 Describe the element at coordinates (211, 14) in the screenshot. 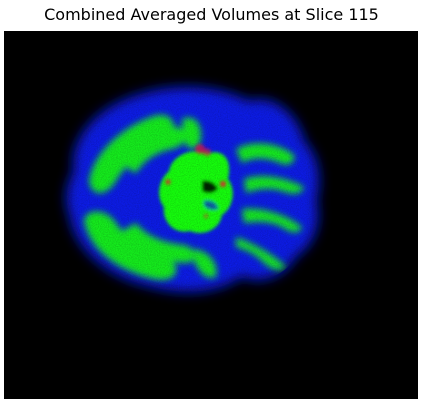

I see `figure-title: Combined Averaged Volumes at Slice 115` at that location.